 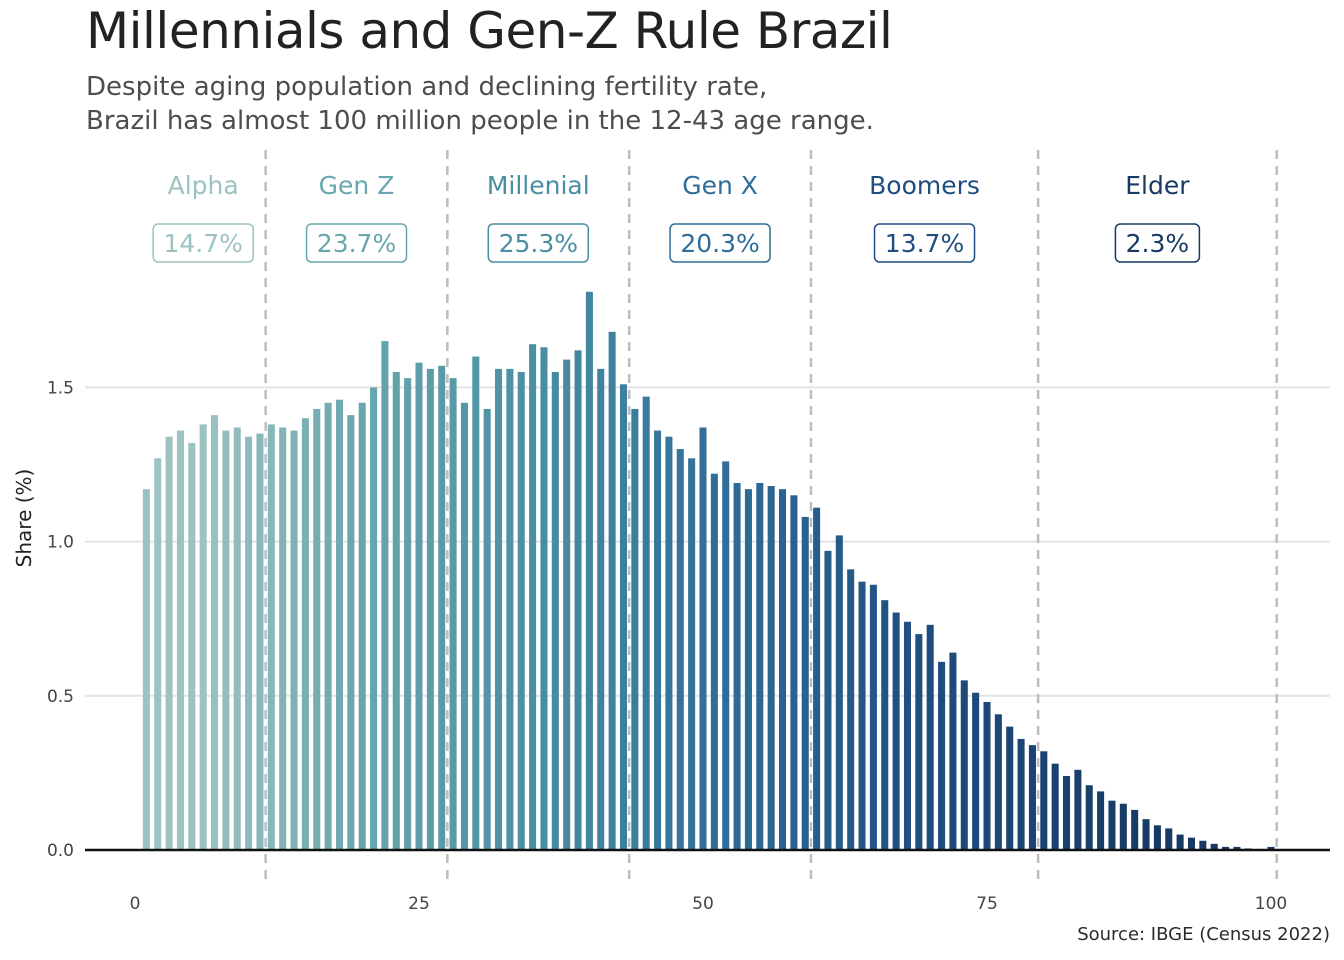 What do you see at coordinates (924, 185) in the screenshot?
I see `generation-name: Boomers` at bounding box center [924, 185].